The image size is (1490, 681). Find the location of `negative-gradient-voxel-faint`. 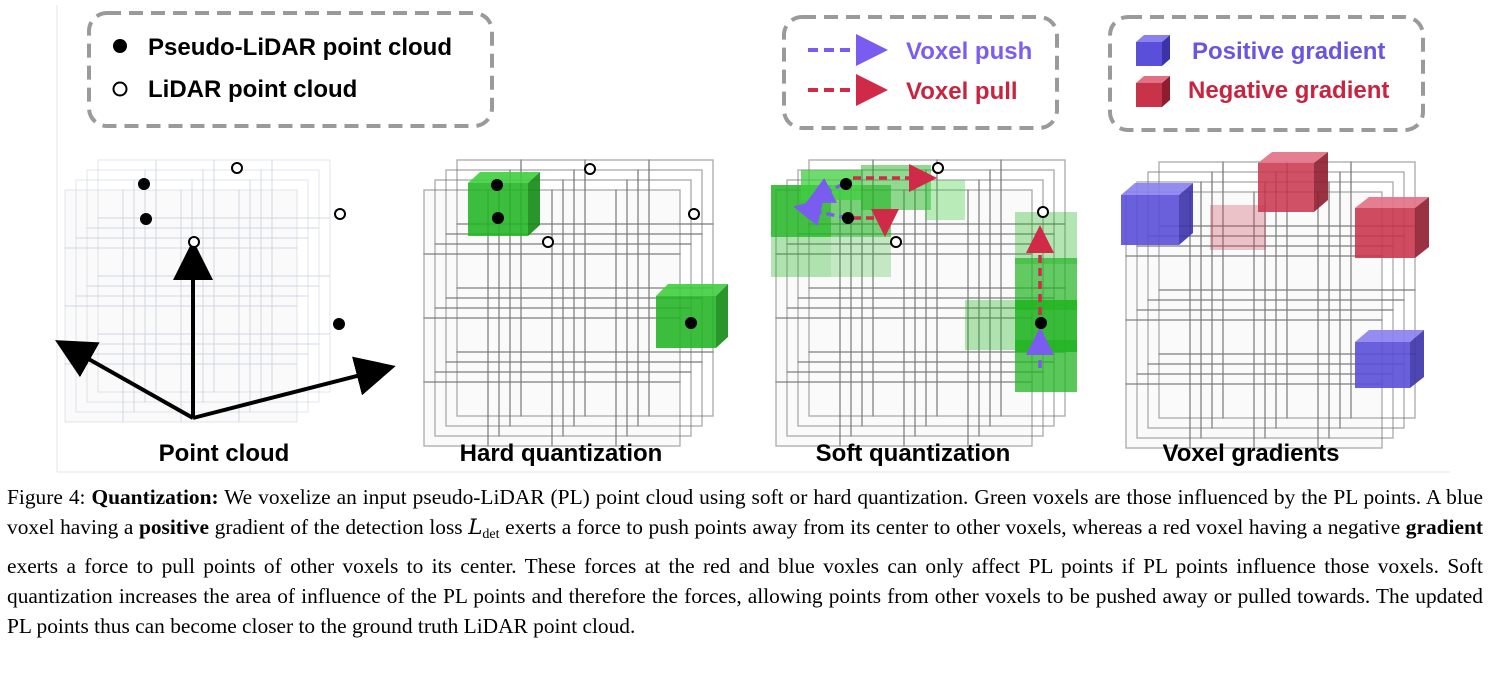

negative-gradient-voxel-faint is located at coordinates (1238, 227).